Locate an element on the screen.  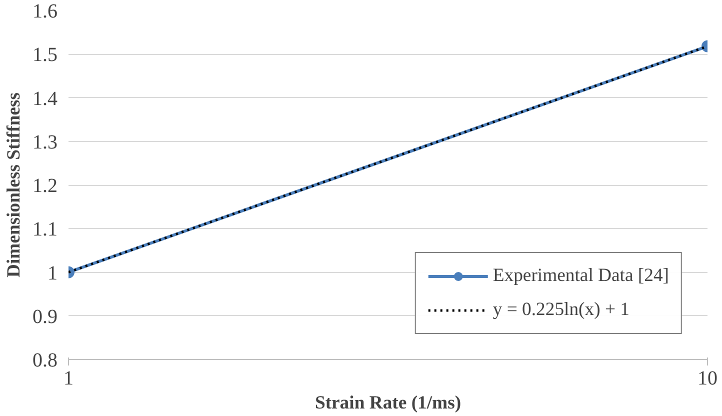
y-tick-label: 1.2 is located at coordinates (45, 186).